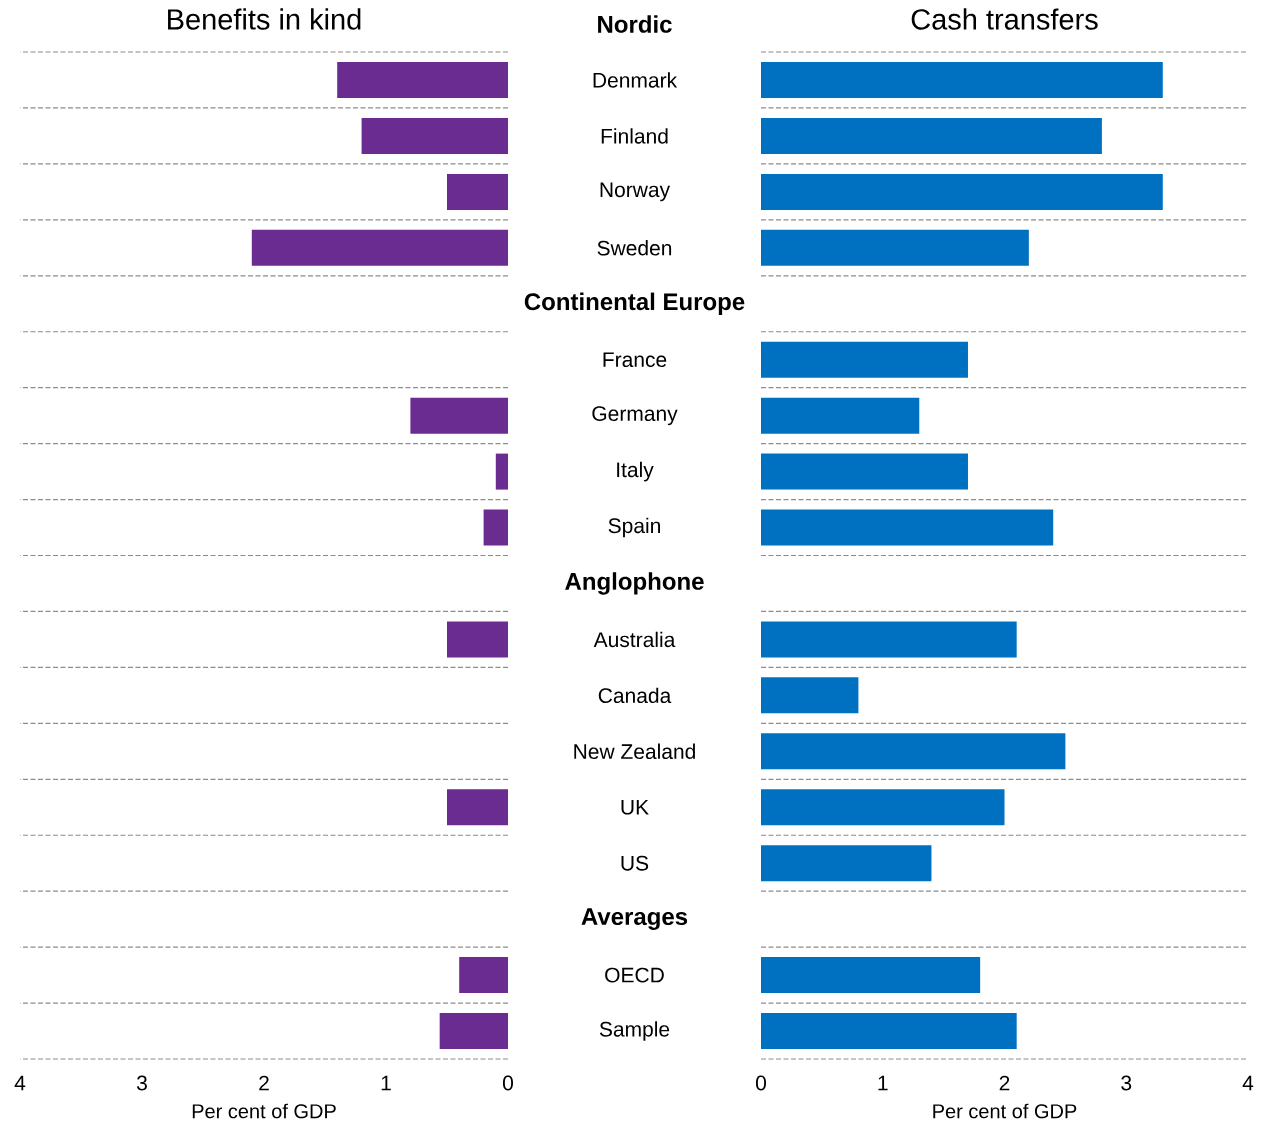 The image size is (1262, 1124). Describe the element at coordinates (1004, 19) in the screenshot. I see `chart-title: Cash transfers` at that location.